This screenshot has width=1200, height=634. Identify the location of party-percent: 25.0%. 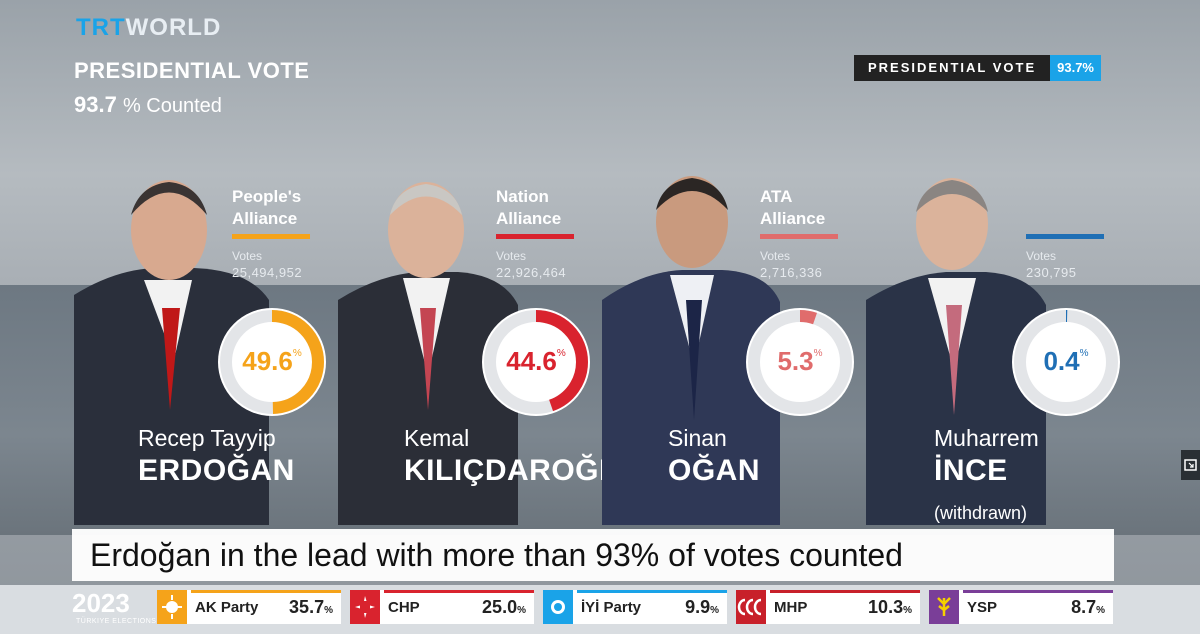
(504, 607).